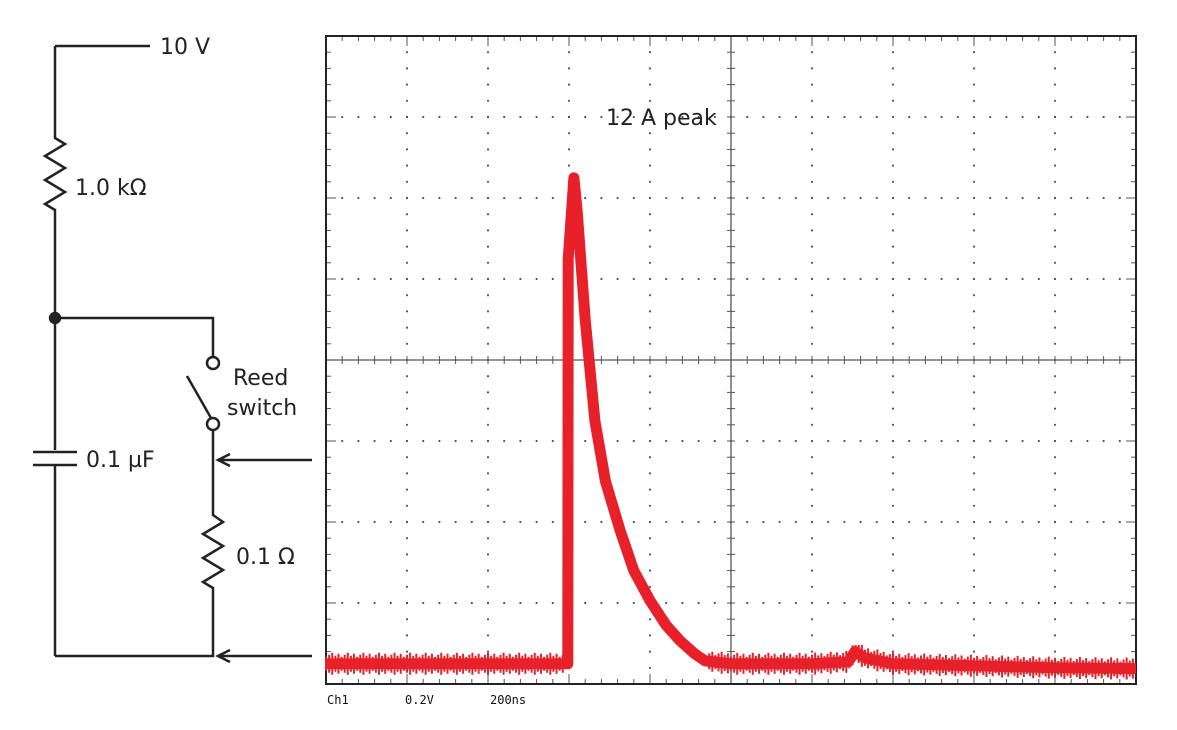  What do you see at coordinates (661, 118) in the screenshot?
I see `peak-annotation: 12 A peak` at bounding box center [661, 118].